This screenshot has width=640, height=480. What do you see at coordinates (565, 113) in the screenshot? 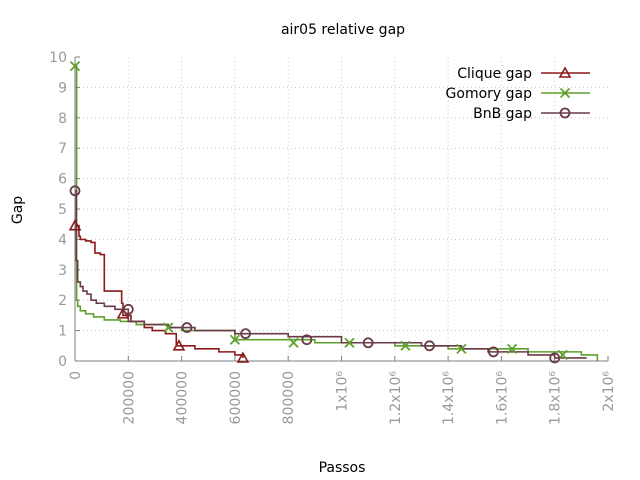
I see `legend-marker-bnb` at bounding box center [565, 113].